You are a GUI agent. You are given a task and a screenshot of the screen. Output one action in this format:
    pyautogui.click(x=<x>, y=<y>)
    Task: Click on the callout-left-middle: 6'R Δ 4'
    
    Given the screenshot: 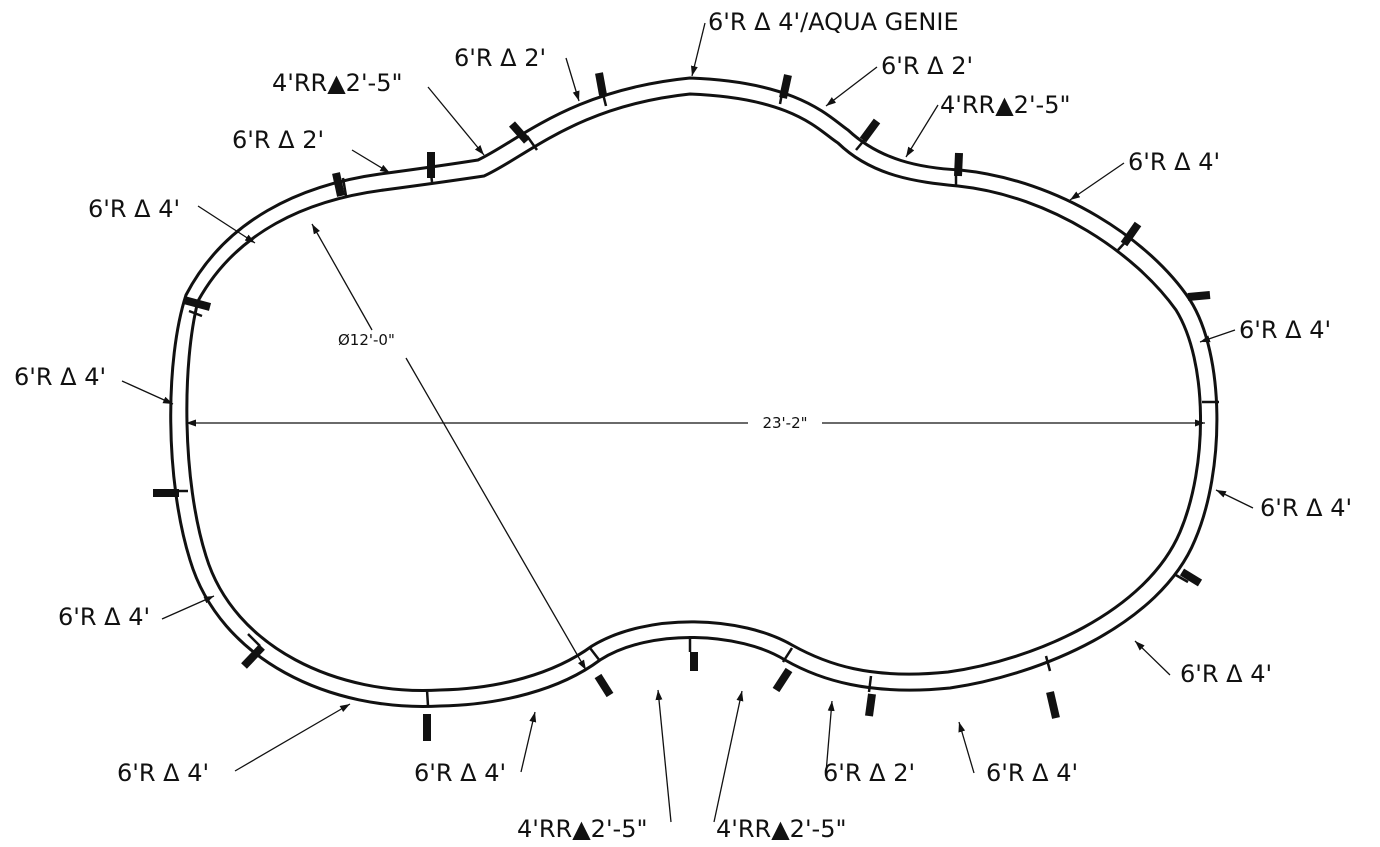 What is the action you would take?
    pyautogui.click(x=60, y=377)
    